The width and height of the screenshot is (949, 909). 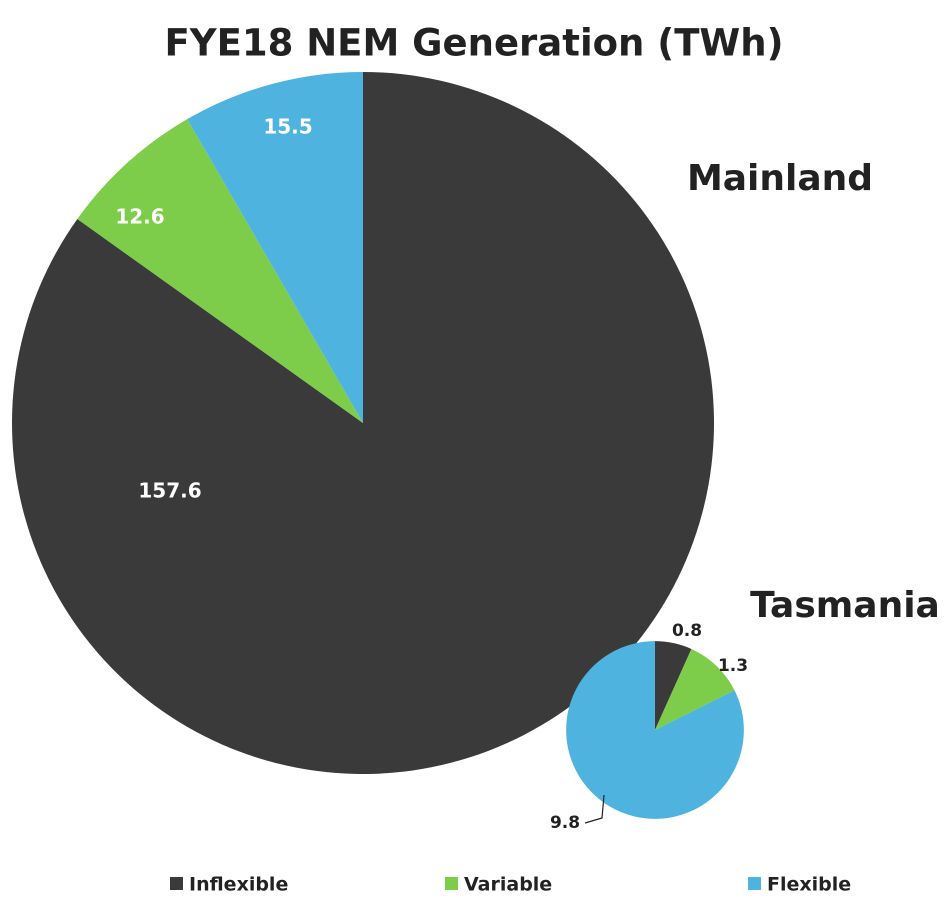 What do you see at coordinates (565, 823) in the screenshot?
I see `data-label: 9.8` at bounding box center [565, 823].